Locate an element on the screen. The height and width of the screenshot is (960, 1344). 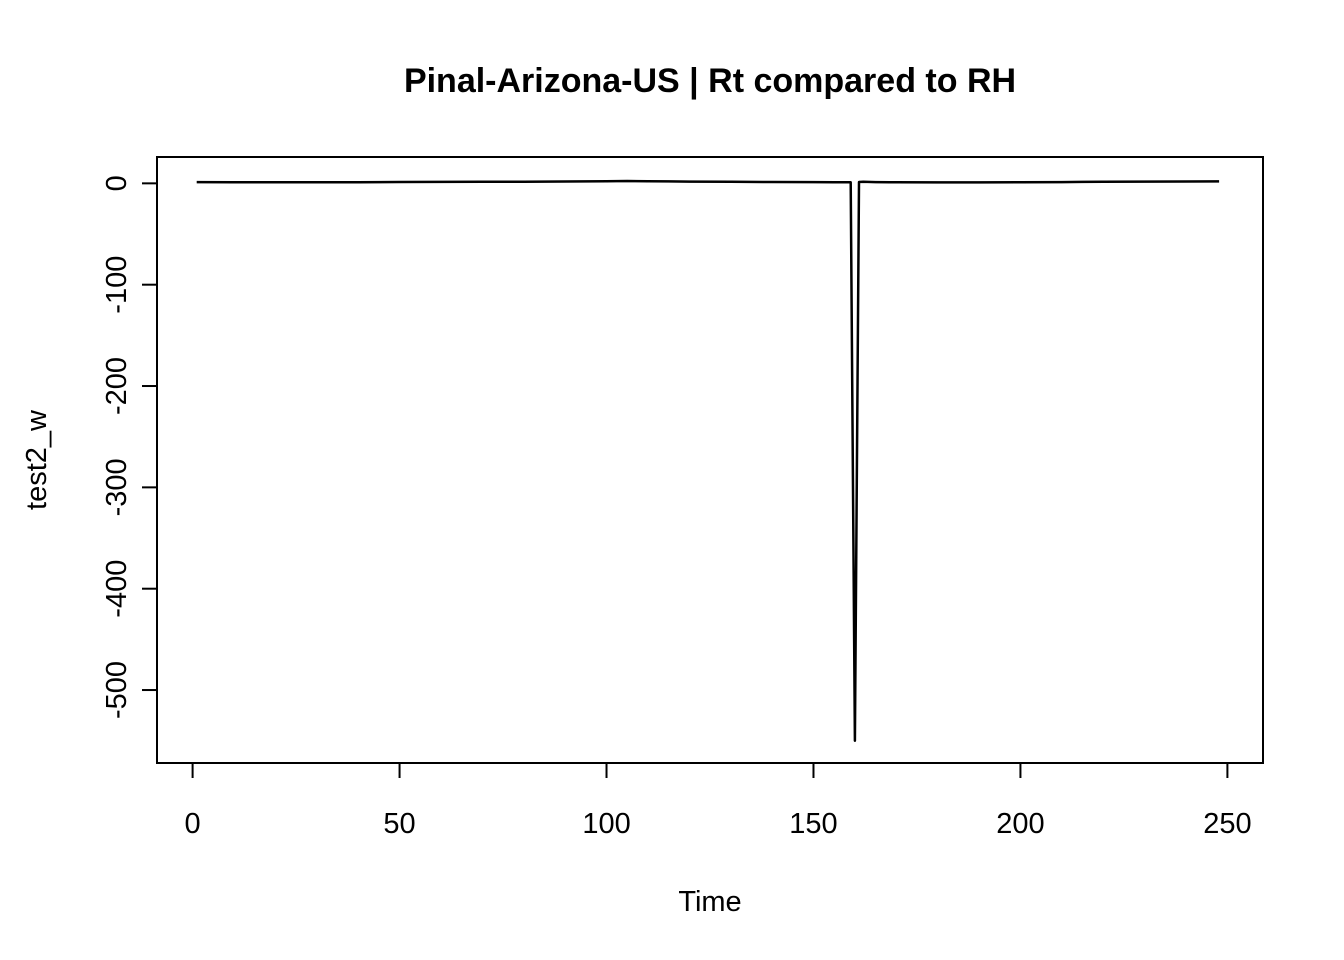
y-tick-label: -200 is located at coordinates (117, 386).